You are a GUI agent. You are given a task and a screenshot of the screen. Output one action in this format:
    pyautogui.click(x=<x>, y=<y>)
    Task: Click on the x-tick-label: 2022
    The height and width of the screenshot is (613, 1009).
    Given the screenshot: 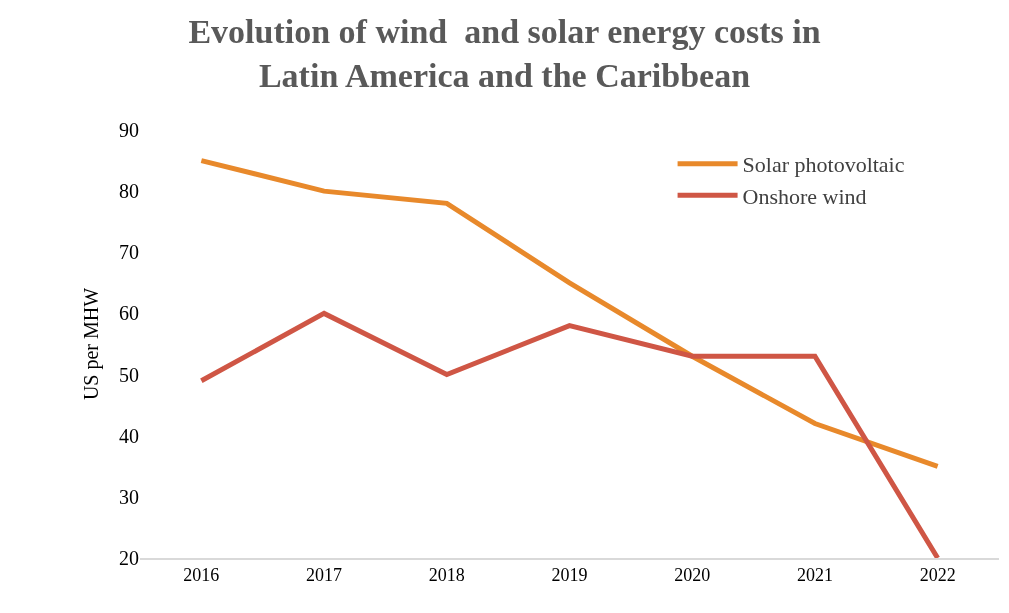 What is the action you would take?
    pyautogui.click(x=937, y=575)
    